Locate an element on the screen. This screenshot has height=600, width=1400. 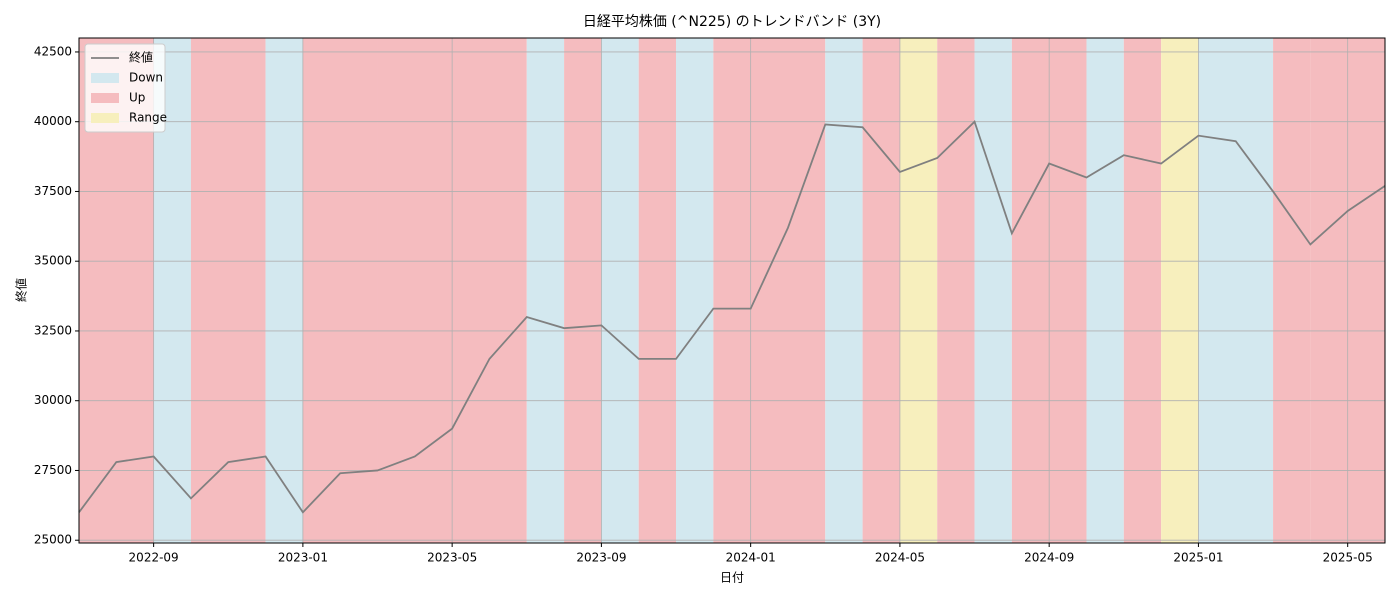
x-tick-label: 2023-05 is located at coordinates (452, 558).